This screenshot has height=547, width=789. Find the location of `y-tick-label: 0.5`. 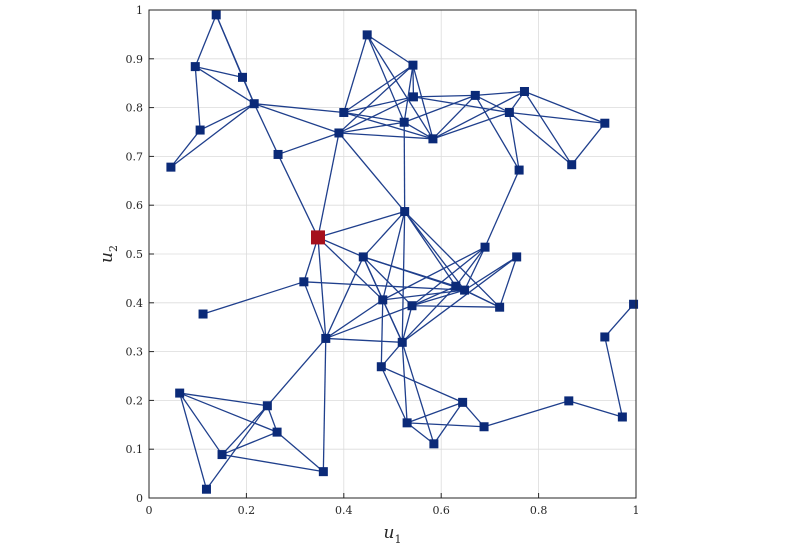

y-tick-label: 0.5 is located at coordinates (135, 254).